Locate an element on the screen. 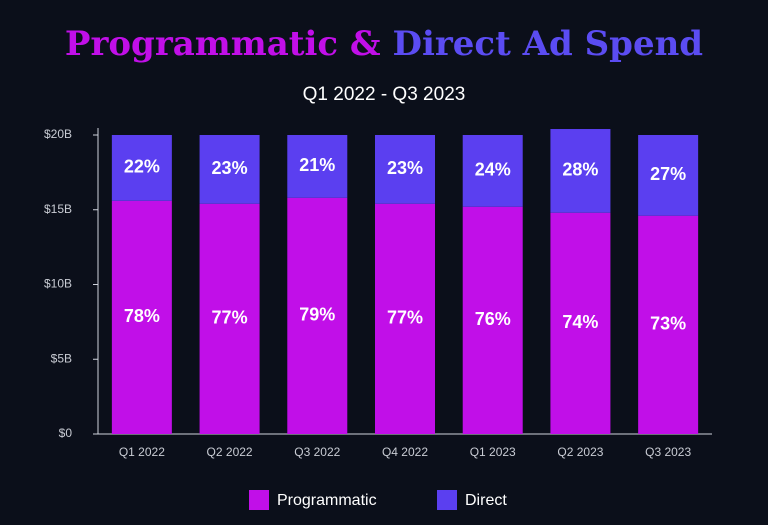 The height and width of the screenshot is (525, 768). legend-label: Programmatic is located at coordinates (327, 500).